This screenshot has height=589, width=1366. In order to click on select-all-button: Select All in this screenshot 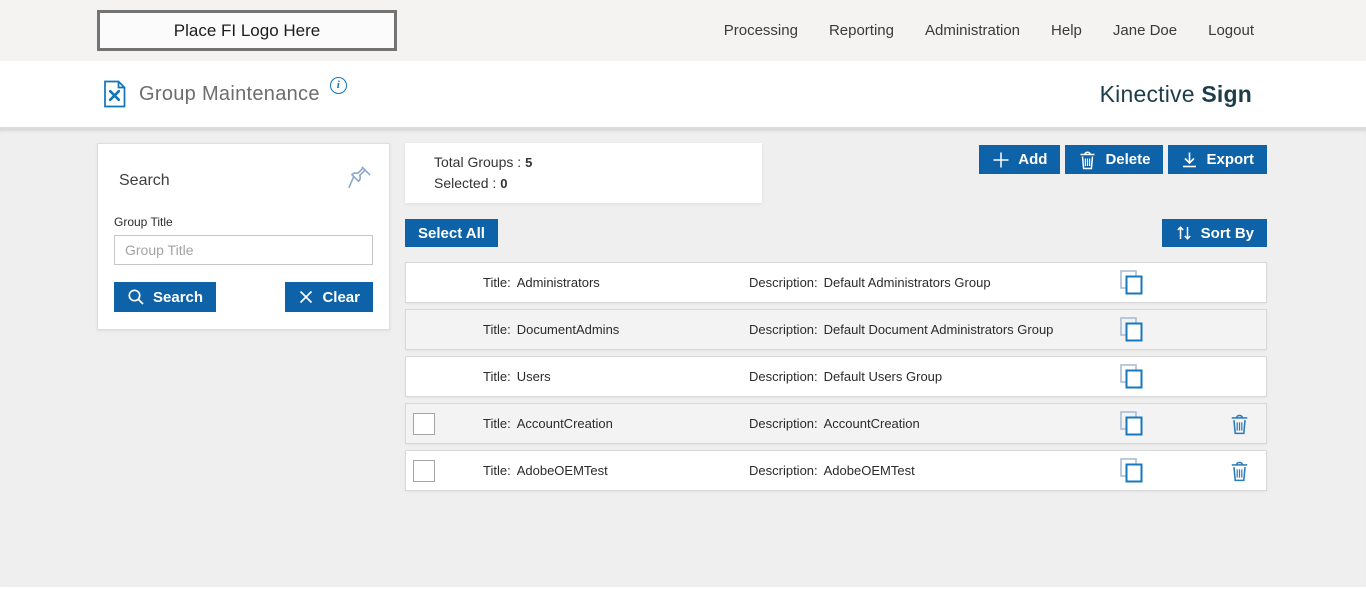, I will do `click(451, 233)`.